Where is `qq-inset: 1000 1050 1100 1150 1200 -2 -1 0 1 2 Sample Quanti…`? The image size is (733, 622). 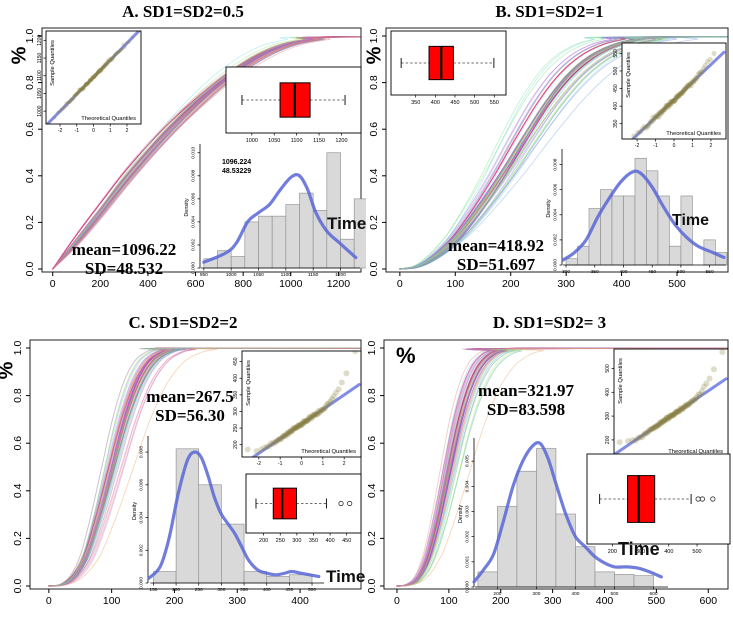 qq-inset: 1000 1050 1100 1150 1200 -2 -1 0 1 2 Sample Quanti… is located at coordinates (89, 82).